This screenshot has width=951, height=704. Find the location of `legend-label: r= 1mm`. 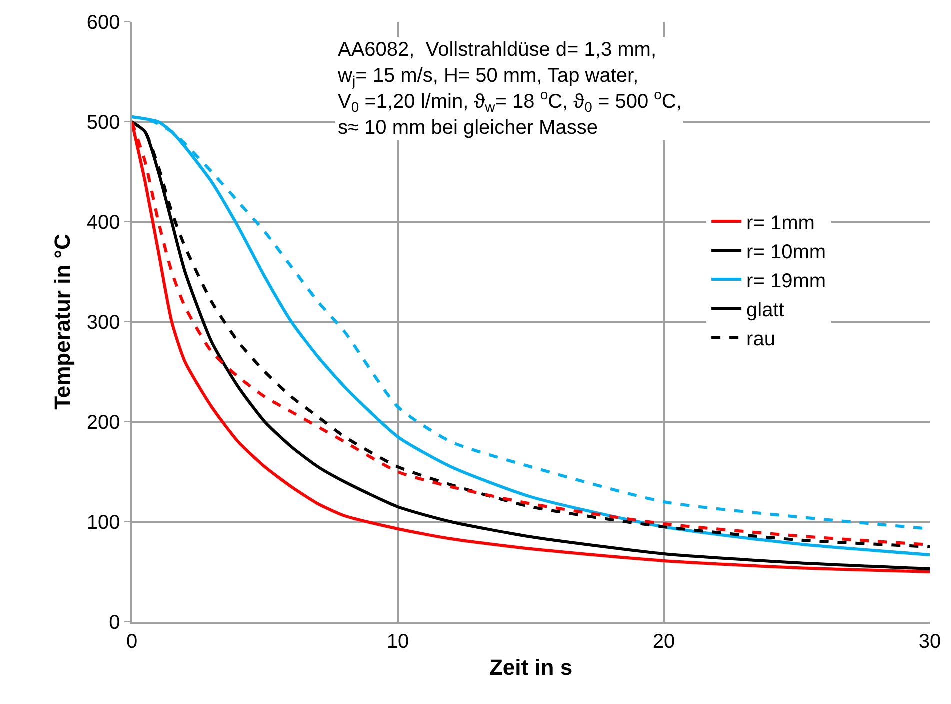

legend-label: r= 1mm is located at coordinates (780, 223).